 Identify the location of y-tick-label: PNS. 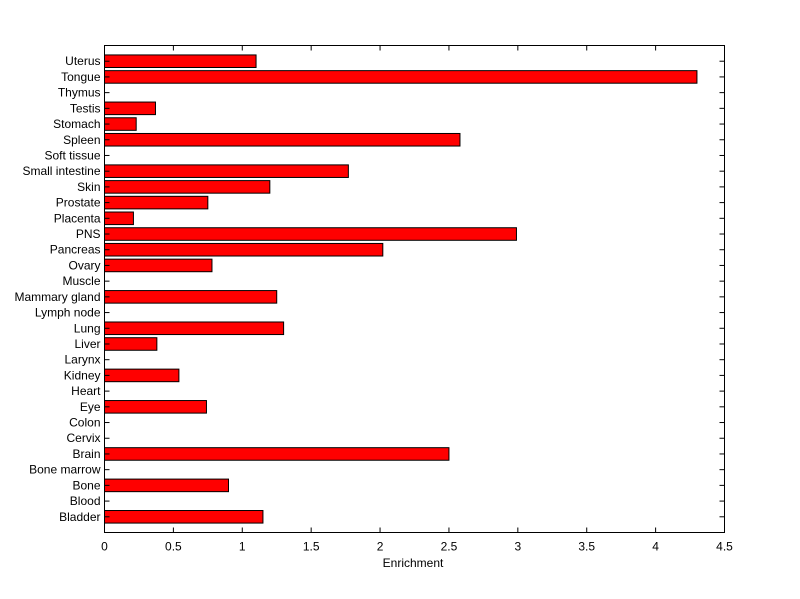
(88, 234).